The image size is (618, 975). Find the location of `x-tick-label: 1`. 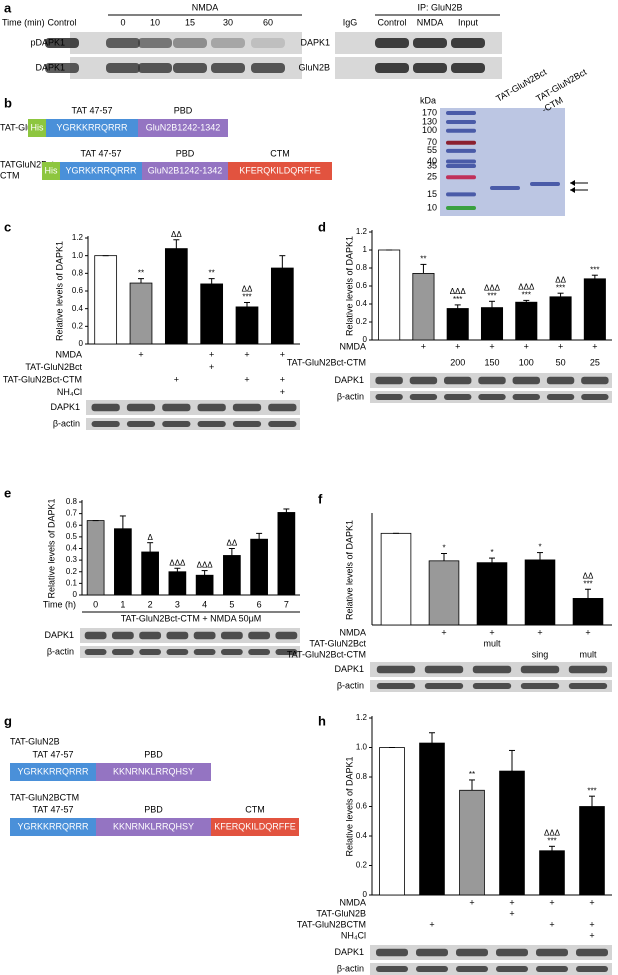

x-tick-label: 1 is located at coordinates (122, 604).